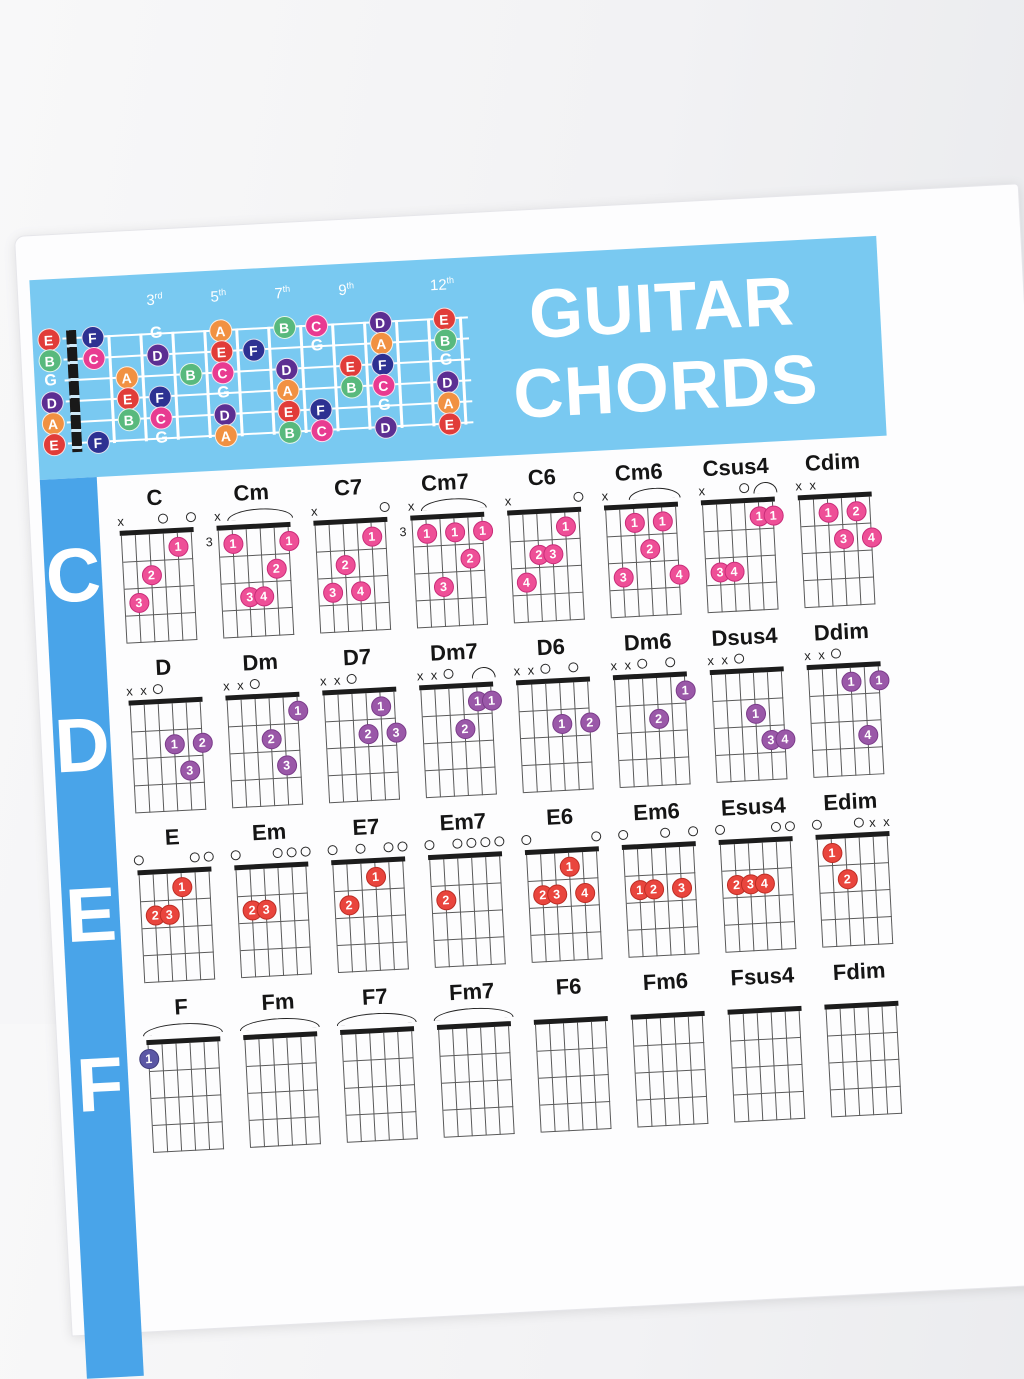 The image size is (1024, 1379). I want to click on chord-diagram-Esus4: Esus4 2 3 4, so click(757, 880).